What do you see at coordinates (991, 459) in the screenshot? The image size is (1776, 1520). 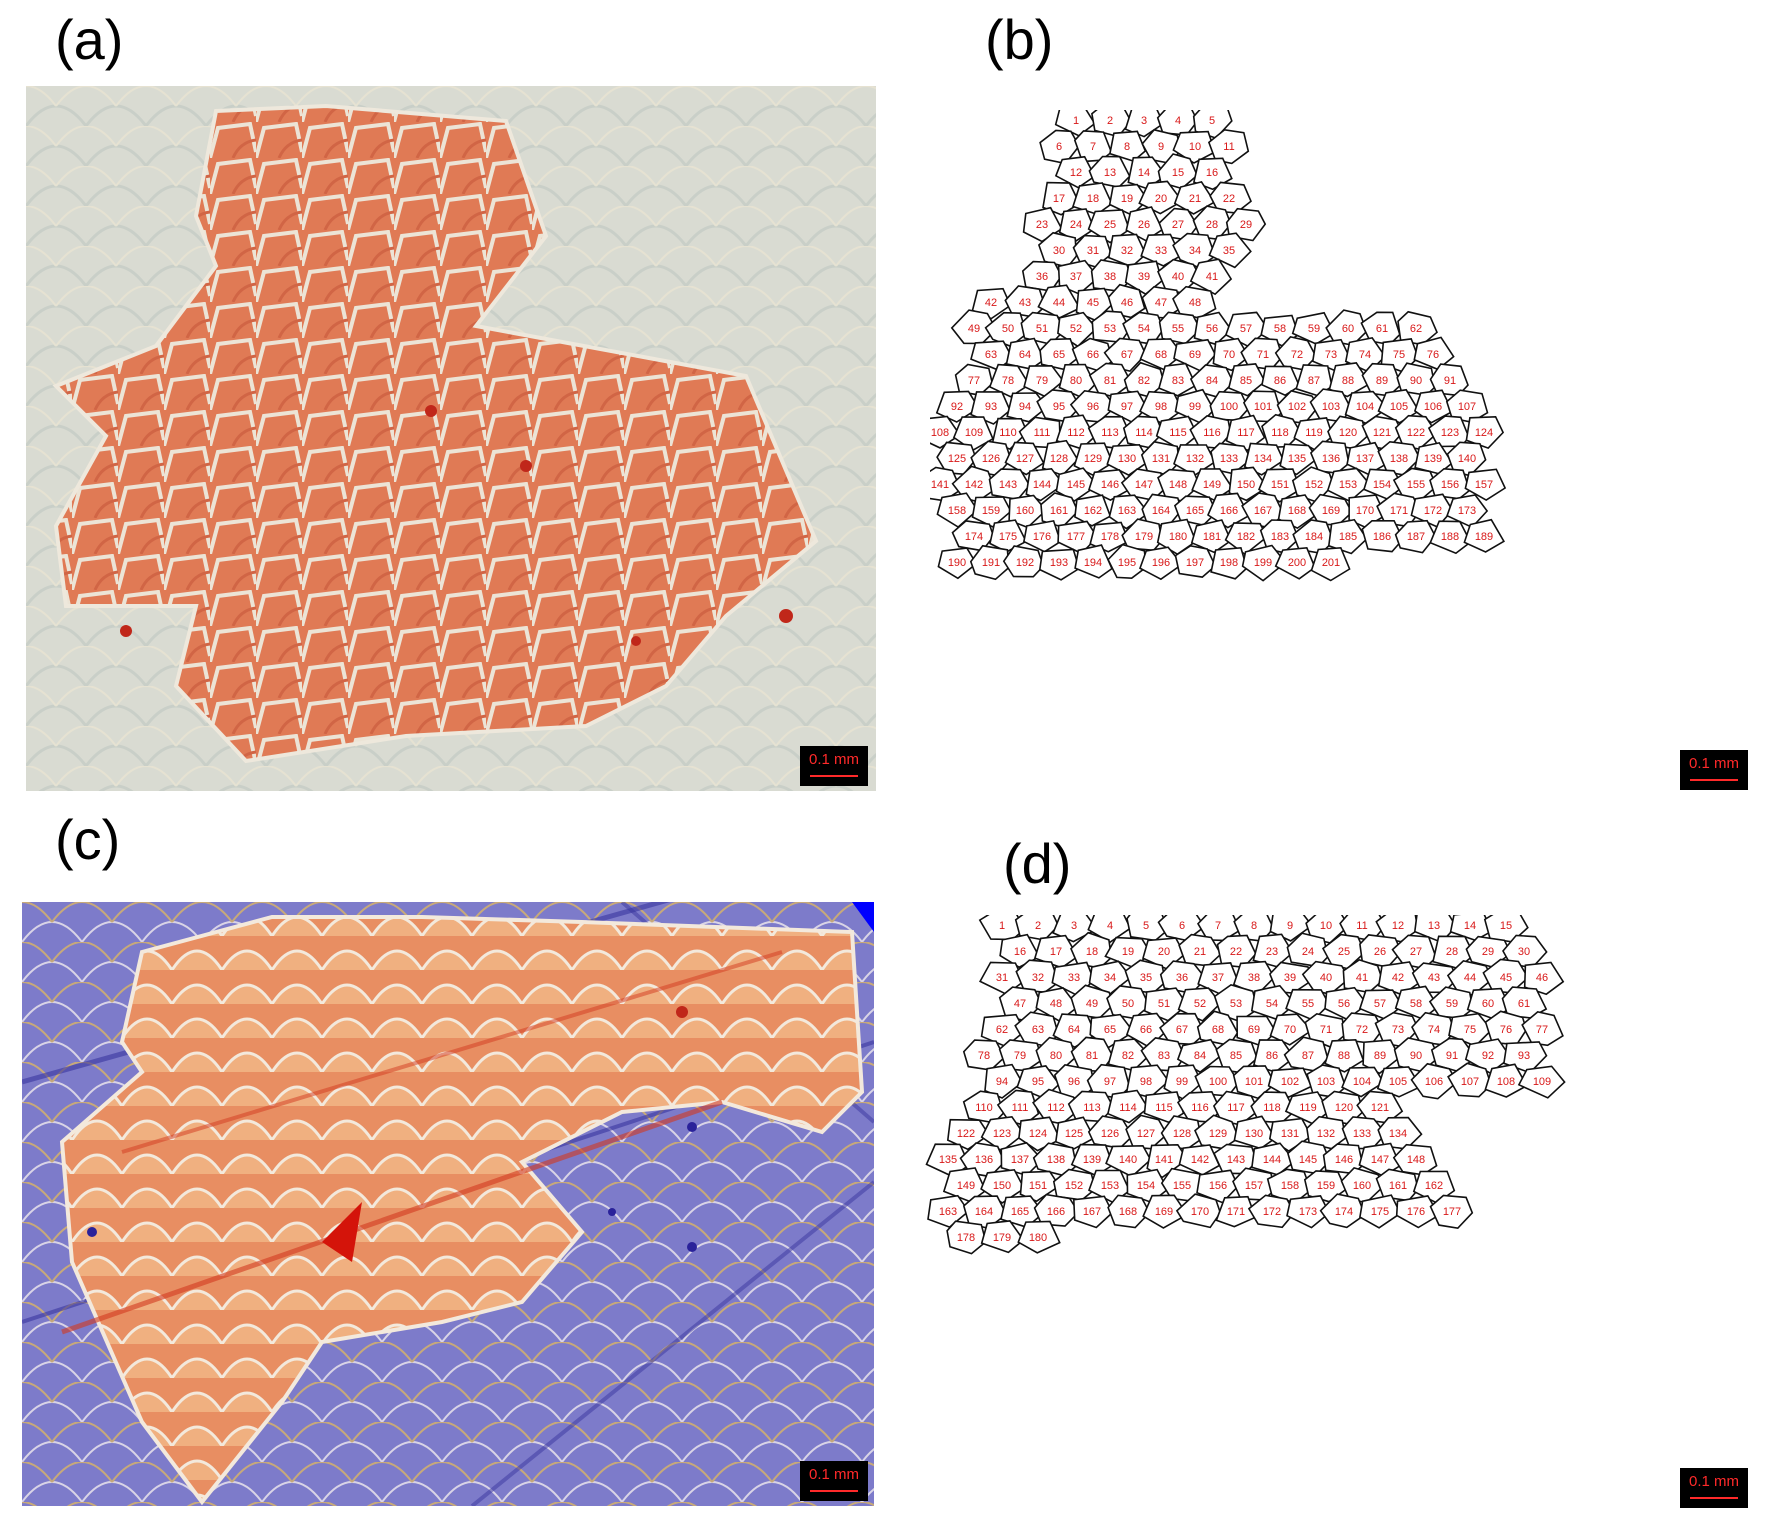 I see `map-b-cell-number: 126` at bounding box center [991, 459].